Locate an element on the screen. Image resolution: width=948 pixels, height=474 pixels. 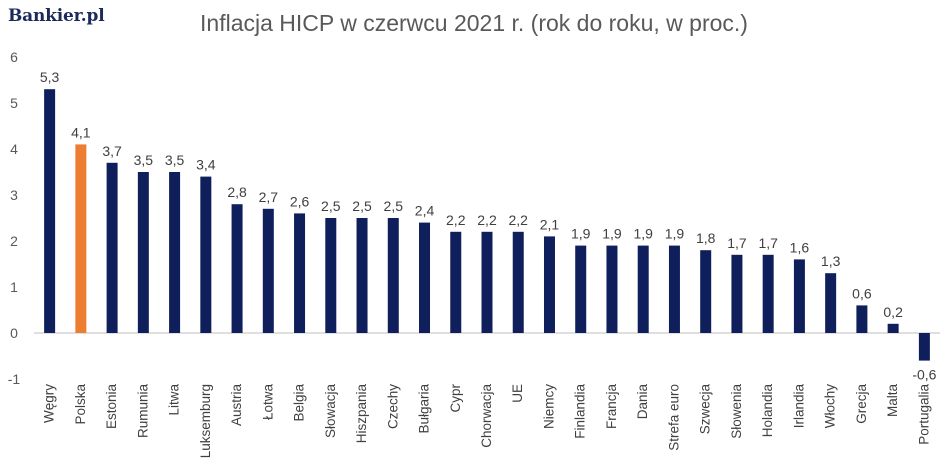
y-tick-label: -1 is located at coordinates (14, 379).